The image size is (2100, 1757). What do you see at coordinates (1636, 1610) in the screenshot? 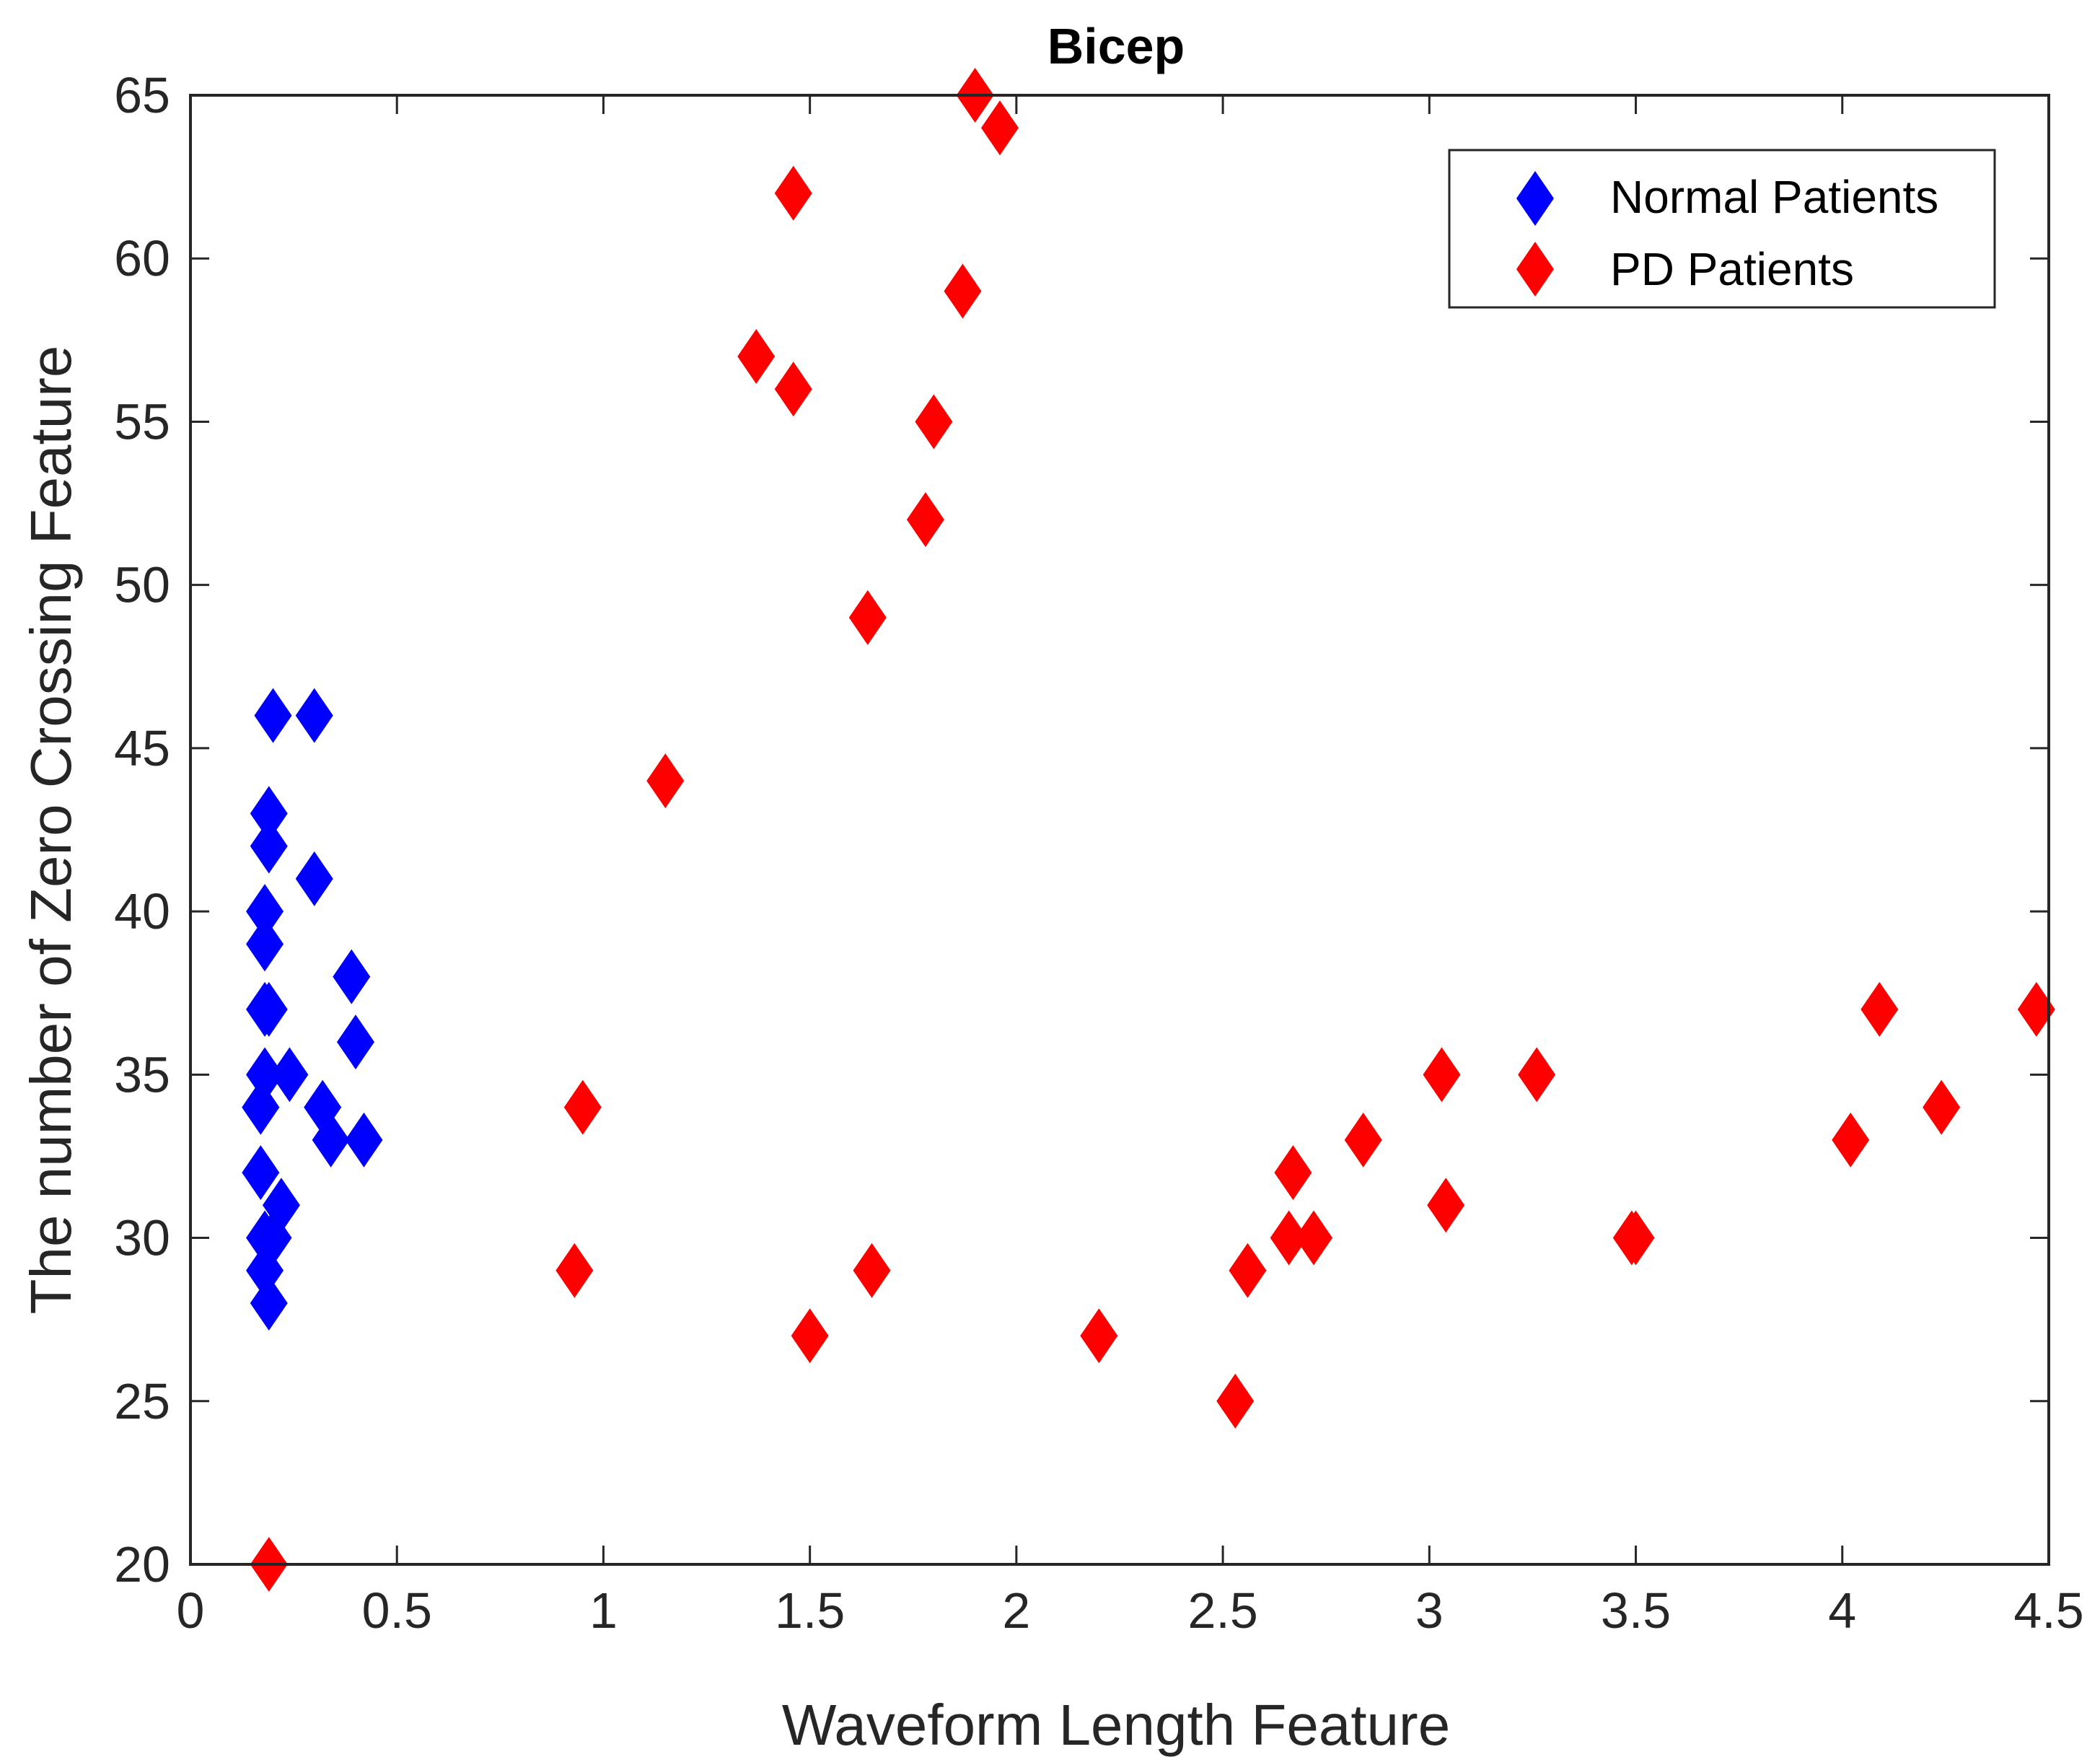
I see `x-tick-label: 3.5` at bounding box center [1636, 1610].